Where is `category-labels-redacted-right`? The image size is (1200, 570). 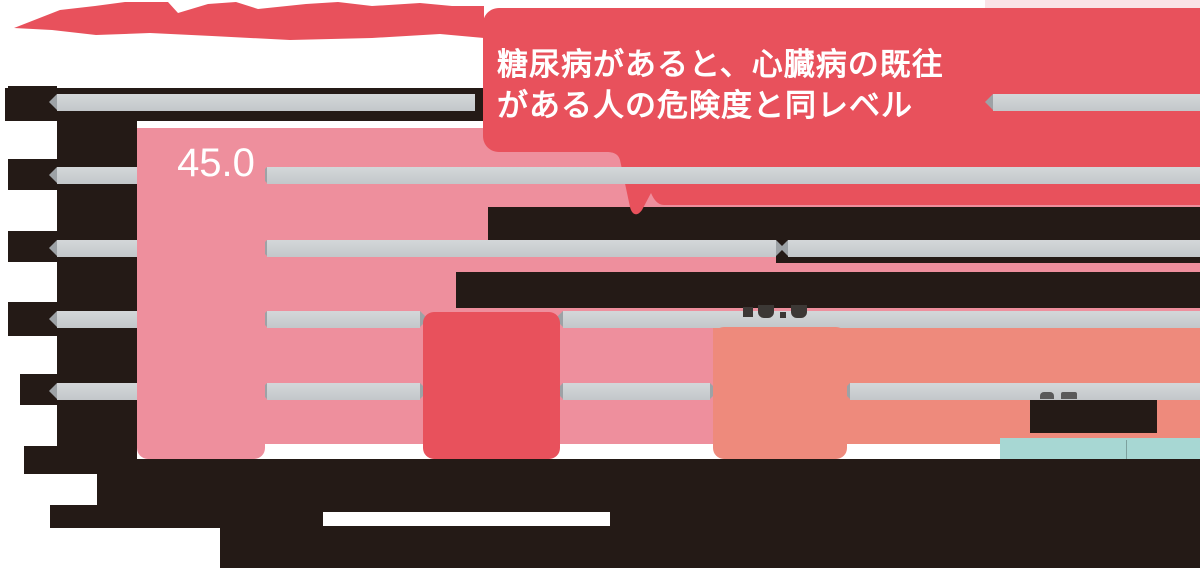
category-labels-redacted-right is located at coordinates (905, 516).